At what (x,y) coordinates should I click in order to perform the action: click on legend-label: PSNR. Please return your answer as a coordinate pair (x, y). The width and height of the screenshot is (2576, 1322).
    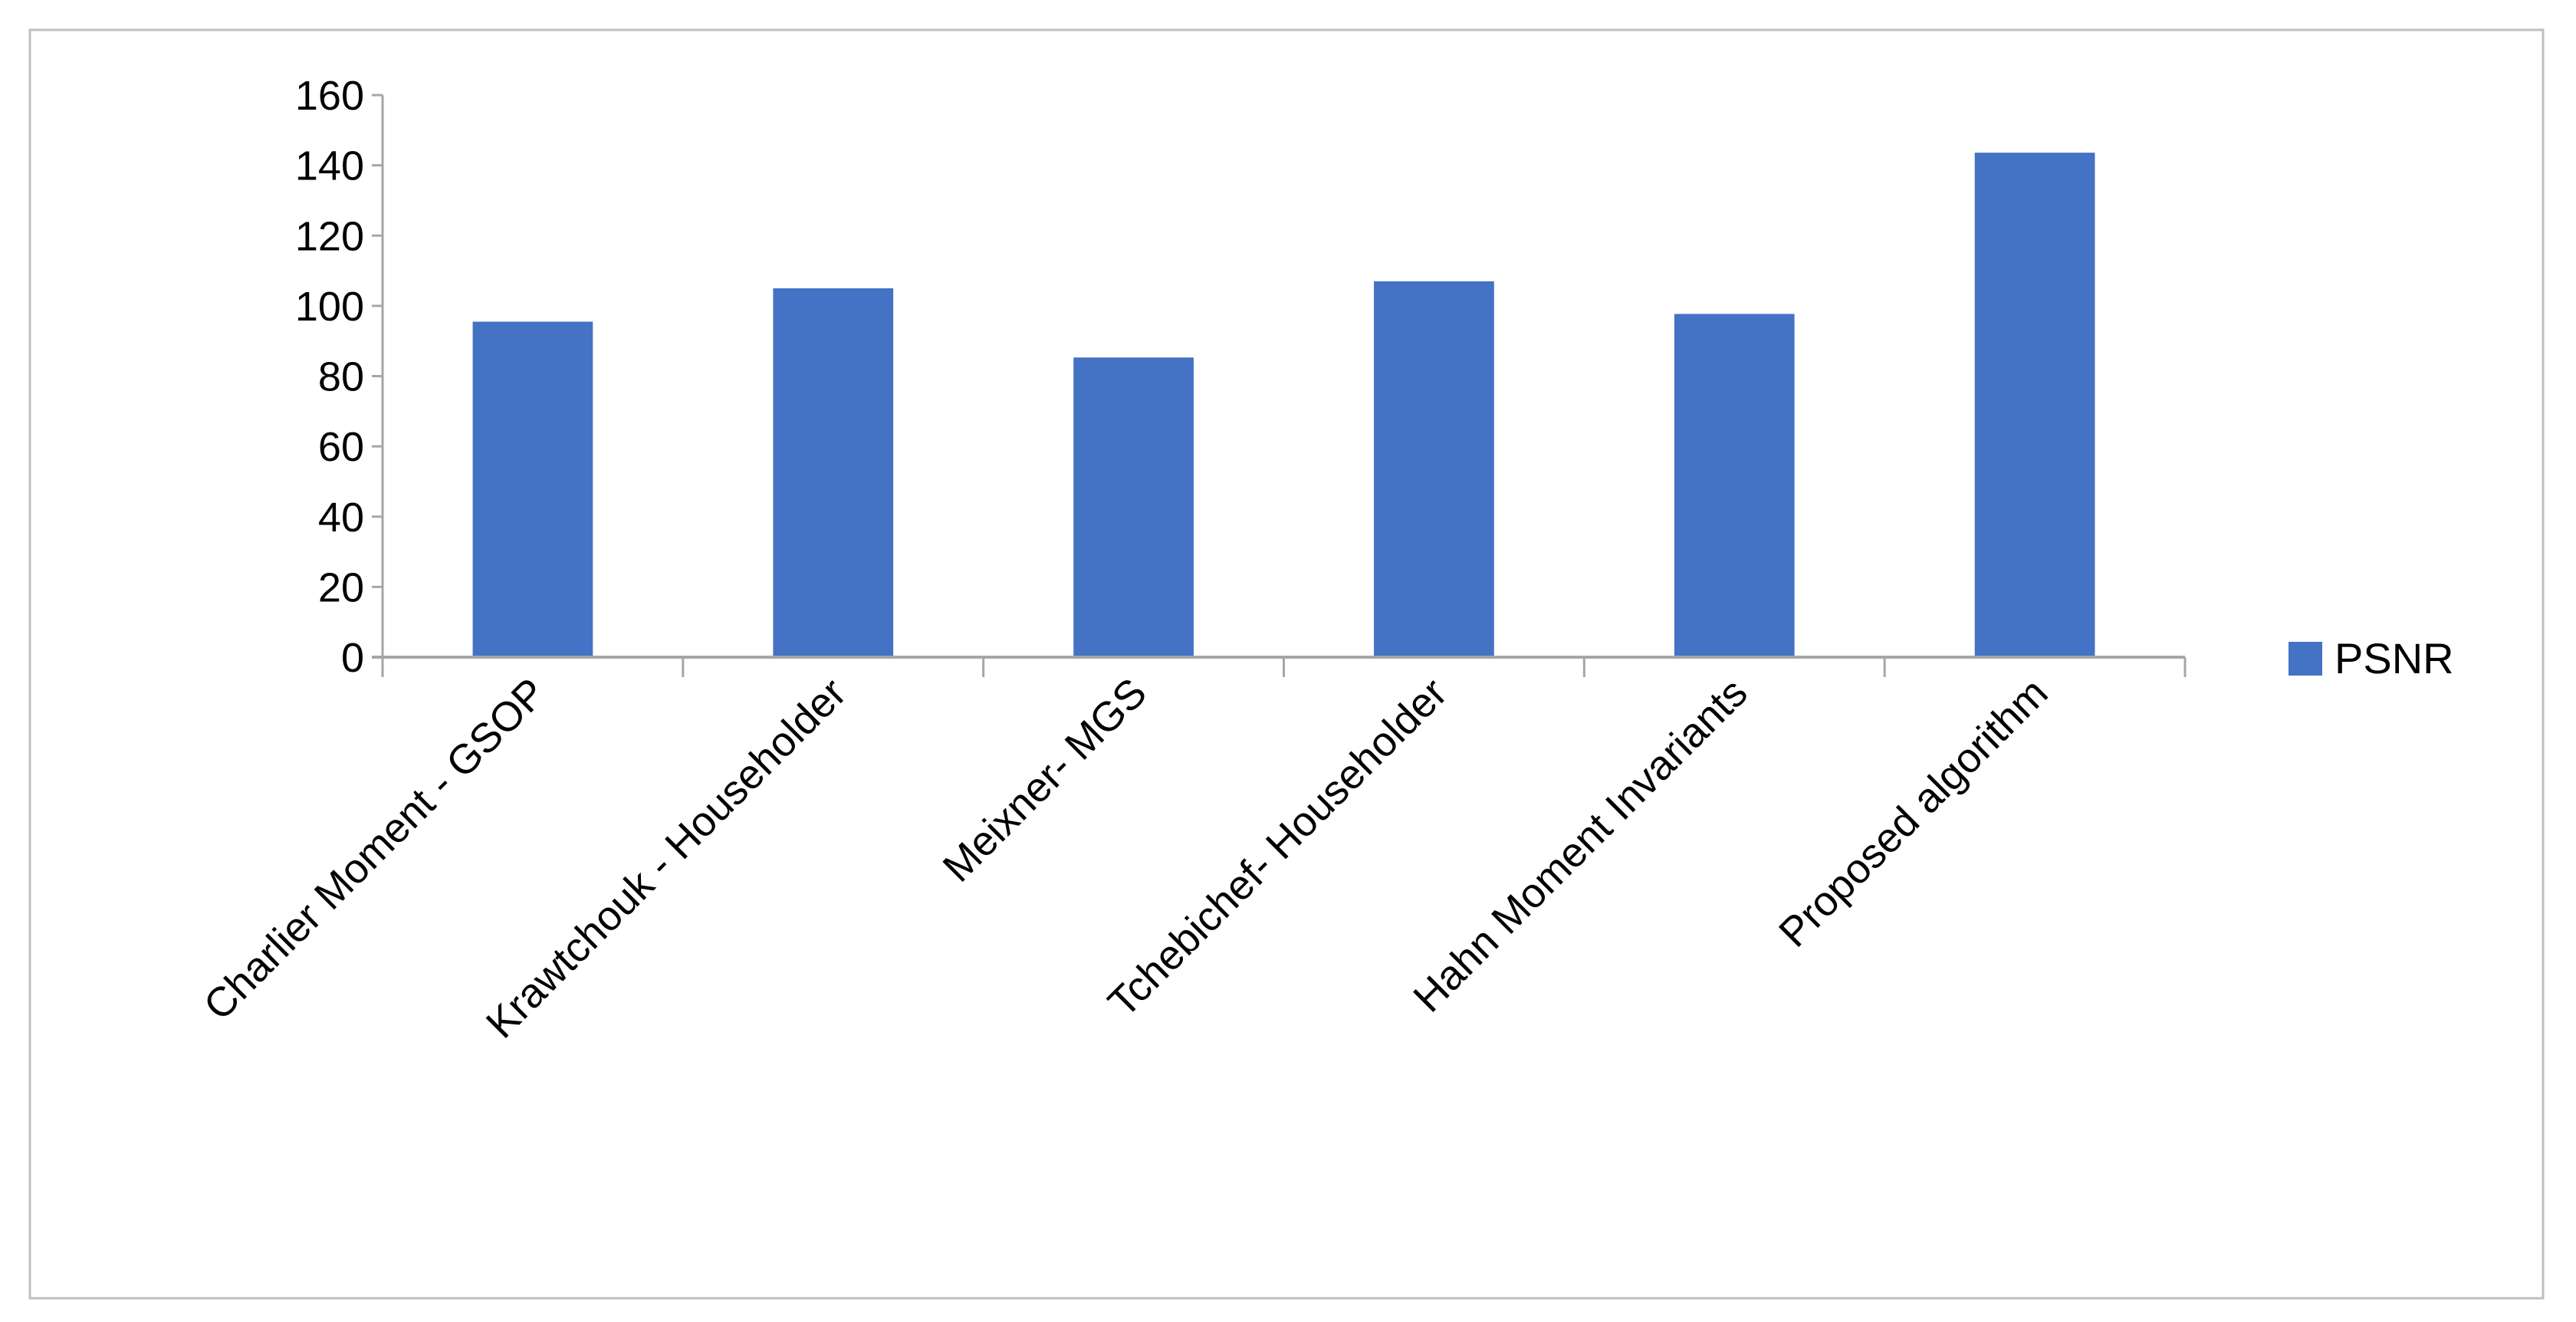
    Looking at the image, I should click on (2394, 658).